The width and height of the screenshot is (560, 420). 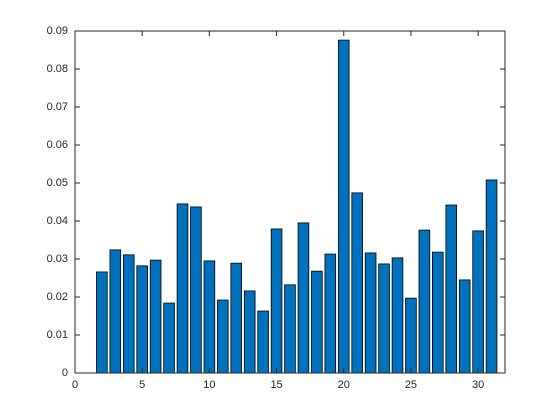 I want to click on x-tick-label: 20, so click(x=344, y=385).